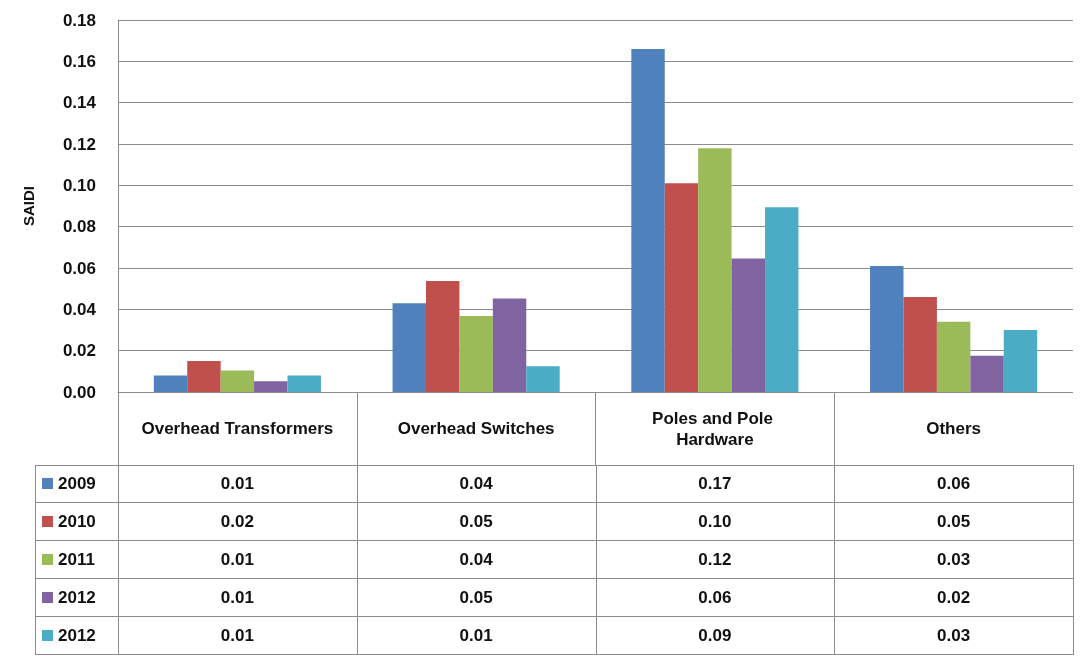 Image resolution: width=1081 pixels, height=656 pixels. Describe the element at coordinates (77, 483) in the screenshot. I see `legend-label: 2009` at that location.